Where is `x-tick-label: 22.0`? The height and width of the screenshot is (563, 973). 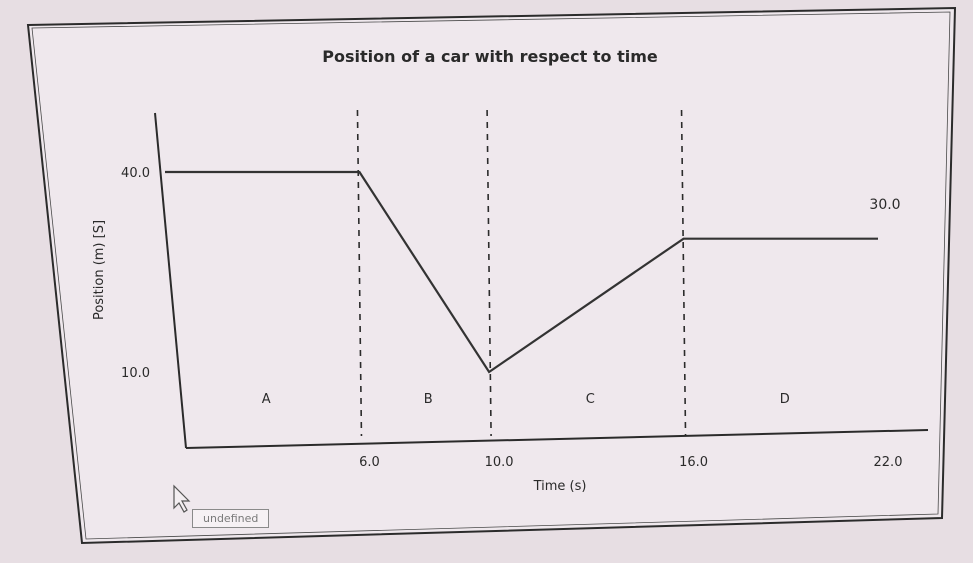
x-tick-label: 22.0 is located at coordinates (888, 462).